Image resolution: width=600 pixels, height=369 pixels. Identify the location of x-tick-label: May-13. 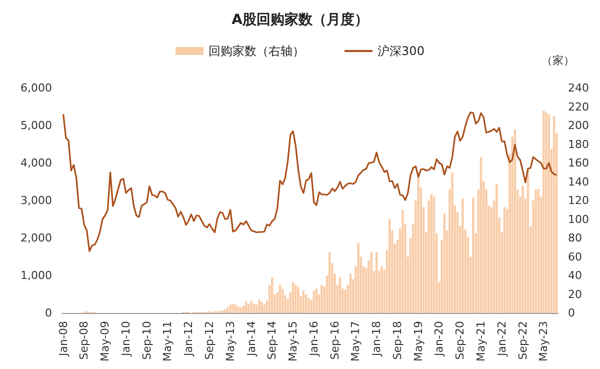
(230, 341).